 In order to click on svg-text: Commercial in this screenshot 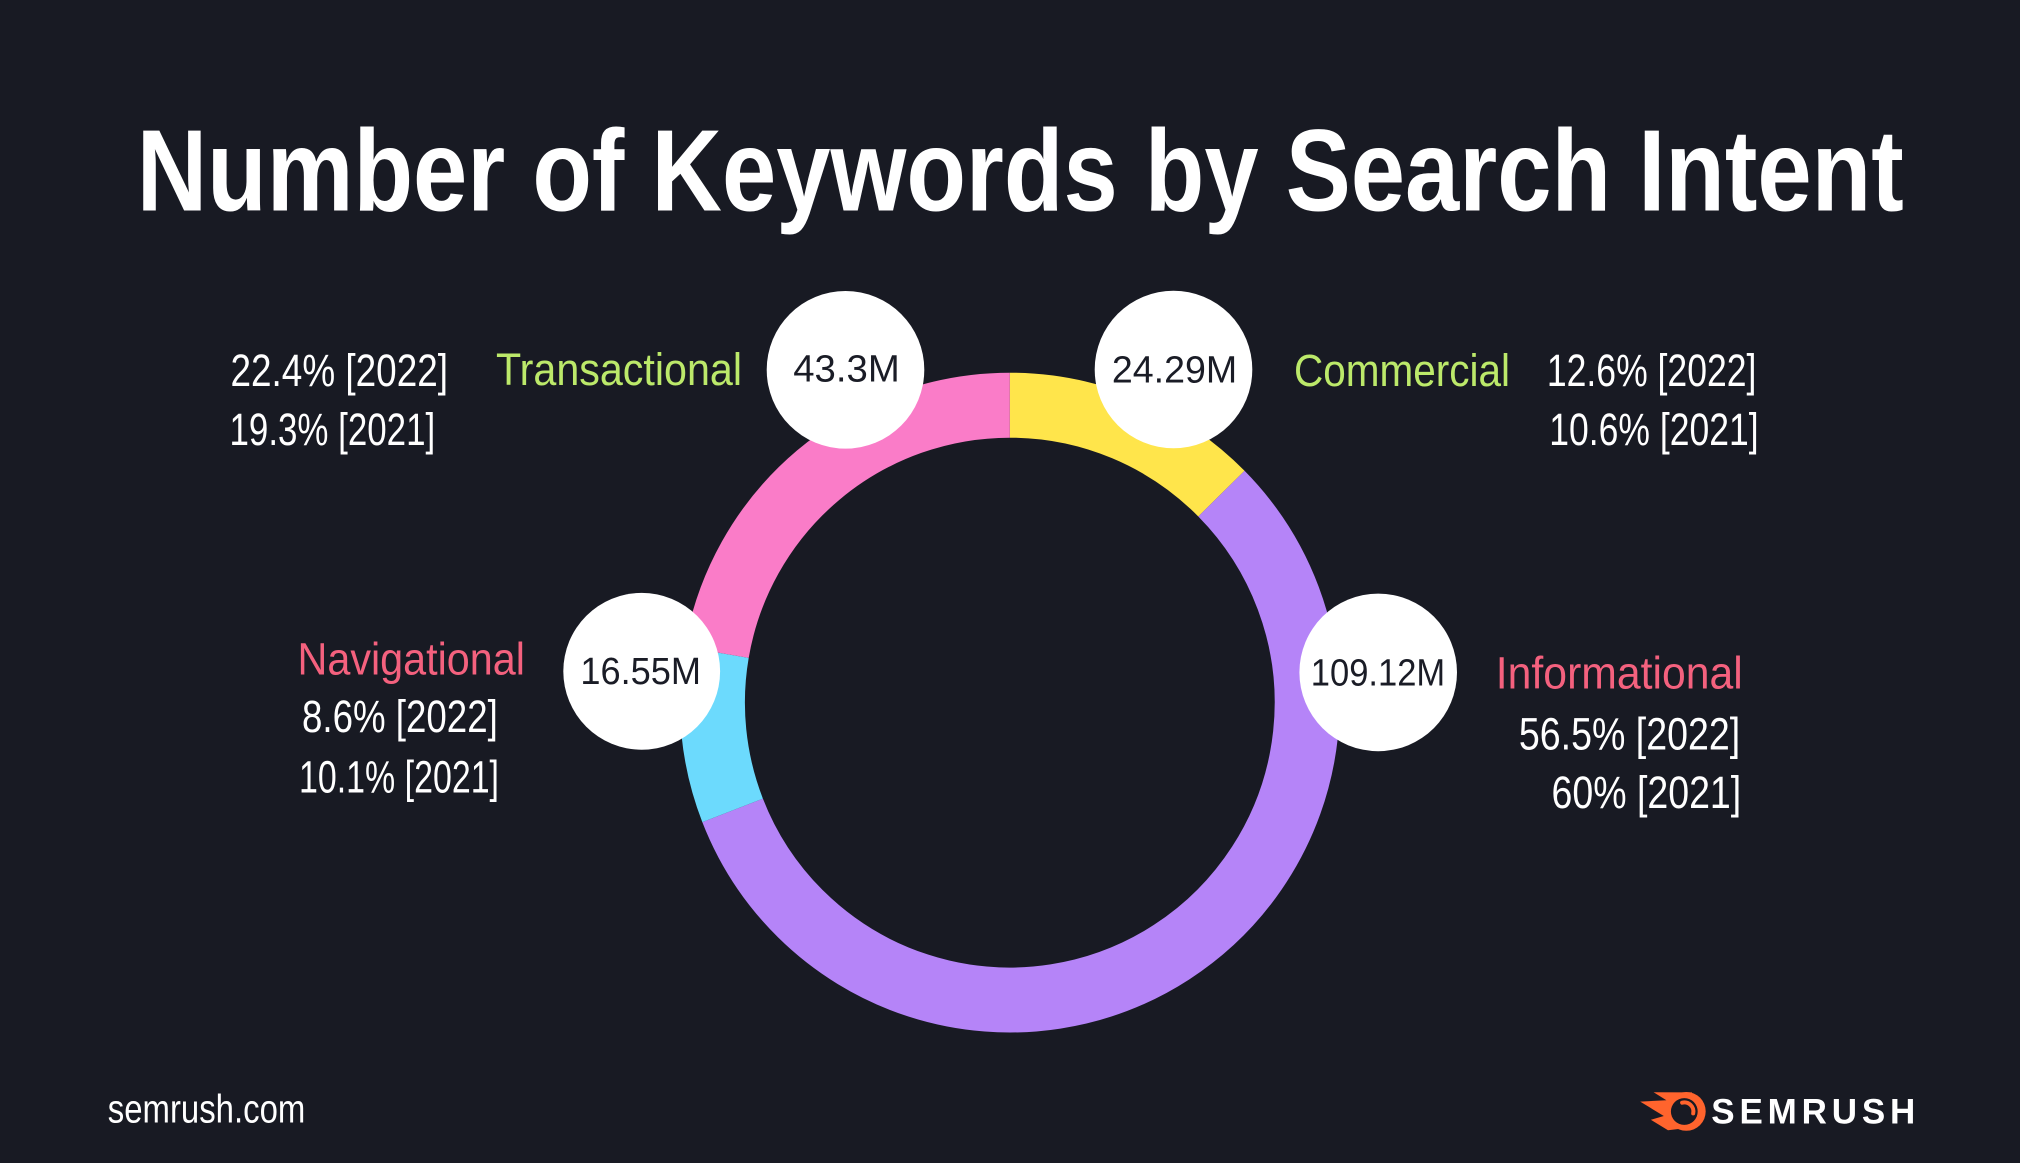, I will do `click(1402, 370)`.